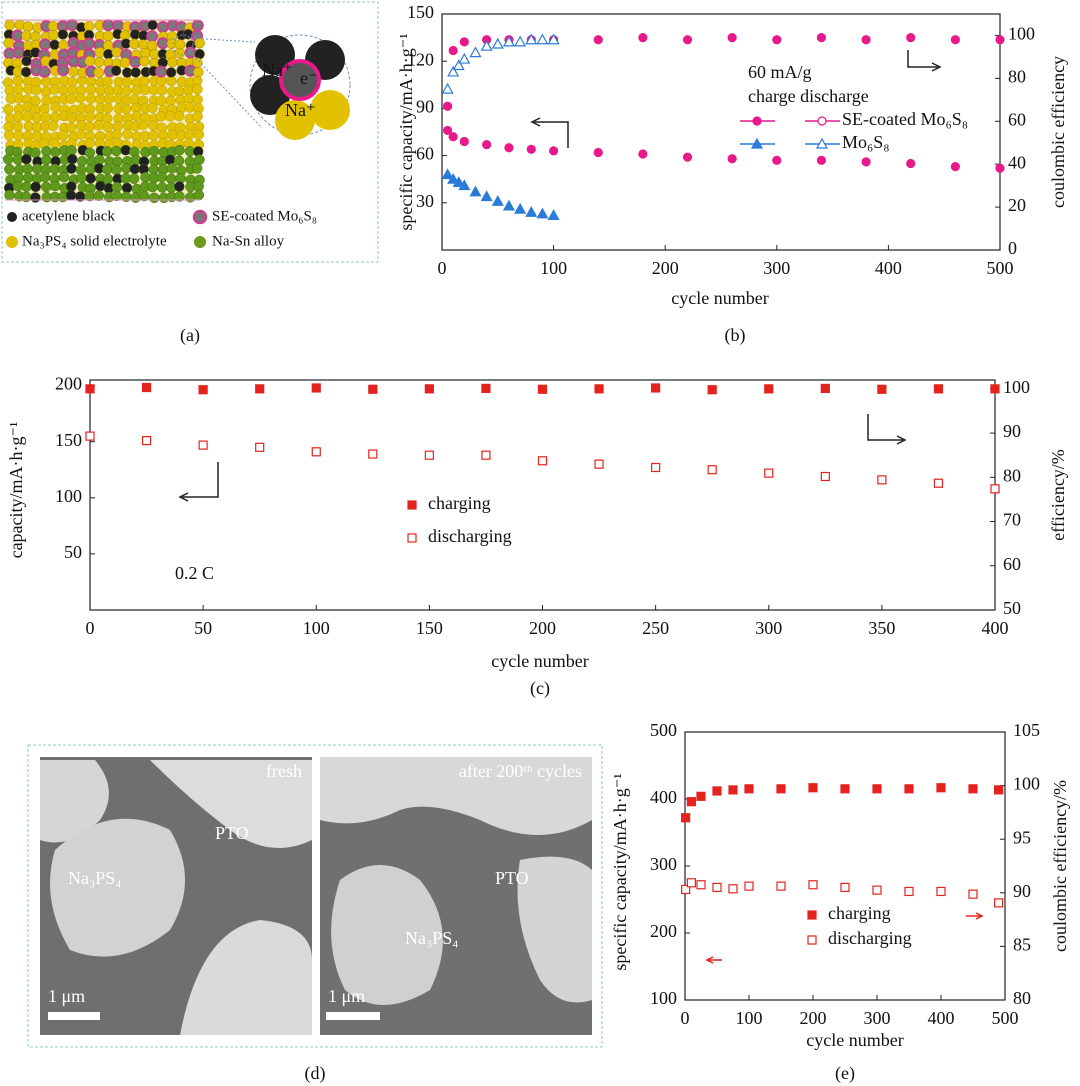  What do you see at coordinates (429, 628) in the screenshot?
I see `x-tick-label: 150` at bounding box center [429, 628].